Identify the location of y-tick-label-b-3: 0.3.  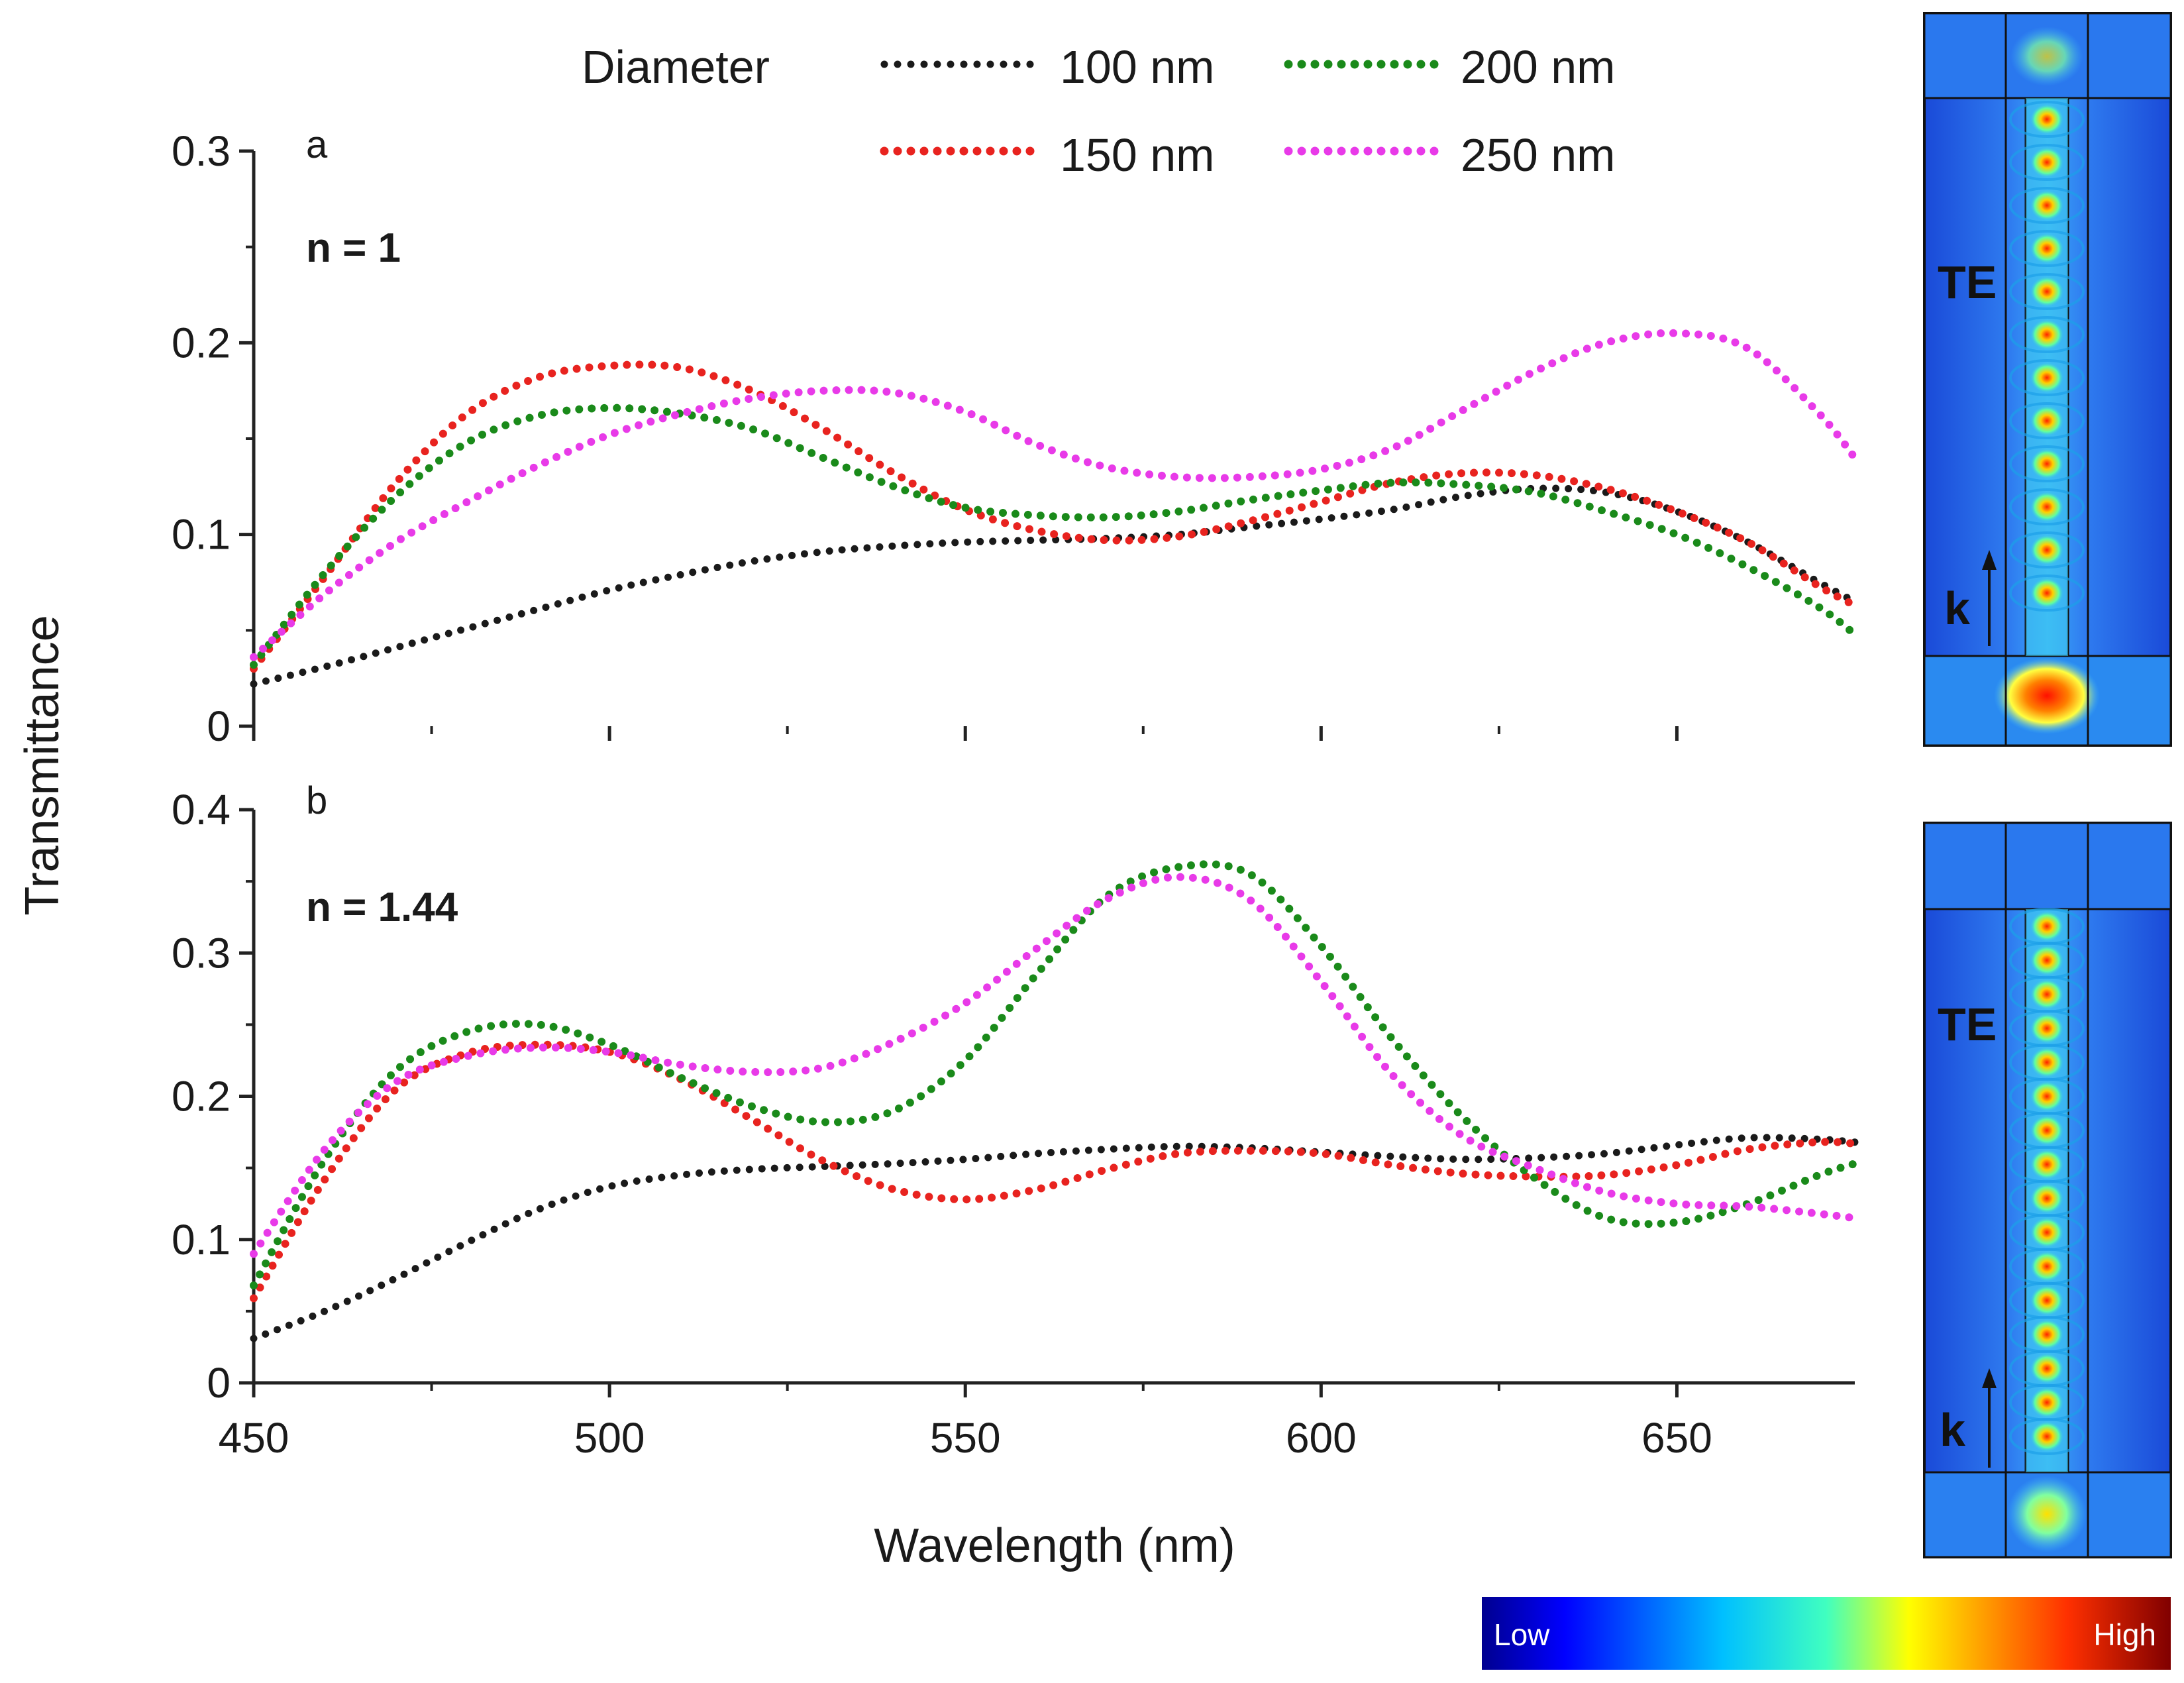
(201, 953).